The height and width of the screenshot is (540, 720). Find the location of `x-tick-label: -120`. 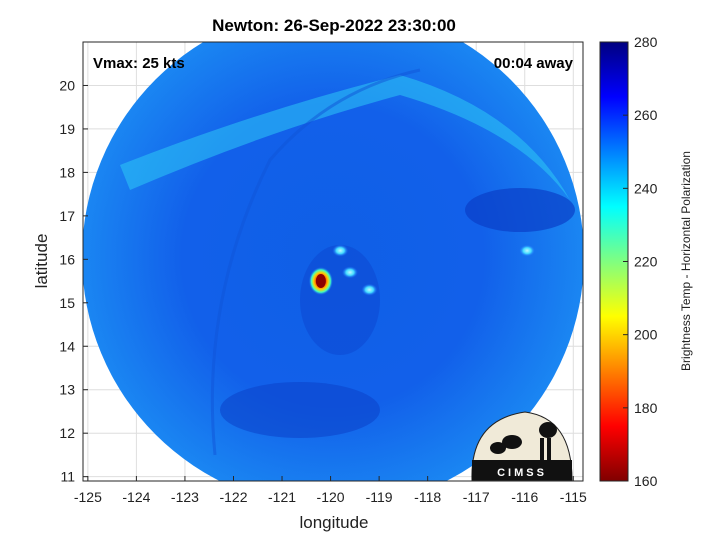

x-tick-label: -120 is located at coordinates (331, 497).